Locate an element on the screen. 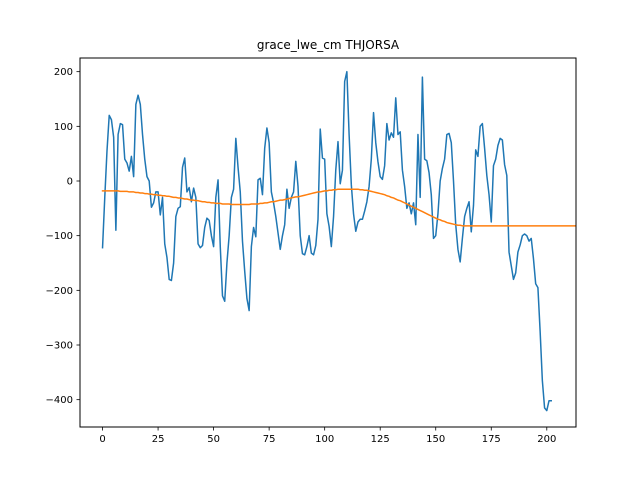  x-tick-label: 25 is located at coordinates (158, 439).